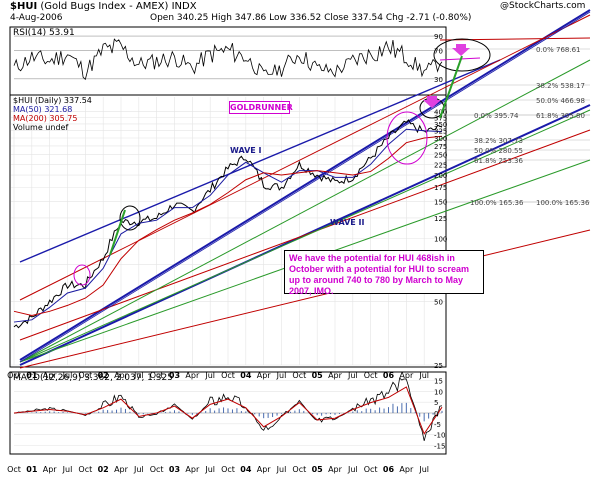 The height and width of the screenshot is (488, 600). What do you see at coordinates (440, 156) in the screenshot?
I see `price-tick-label: 250` at bounding box center [440, 156].